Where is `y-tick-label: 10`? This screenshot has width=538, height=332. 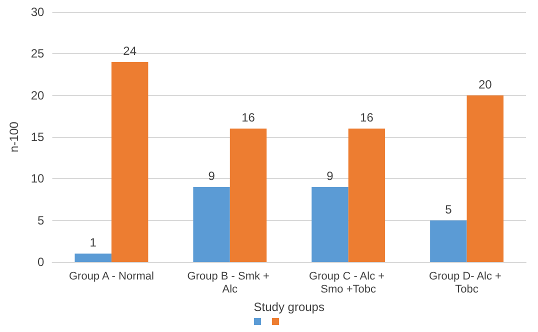 y-tick-label: 10 is located at coordinates (37, 179).